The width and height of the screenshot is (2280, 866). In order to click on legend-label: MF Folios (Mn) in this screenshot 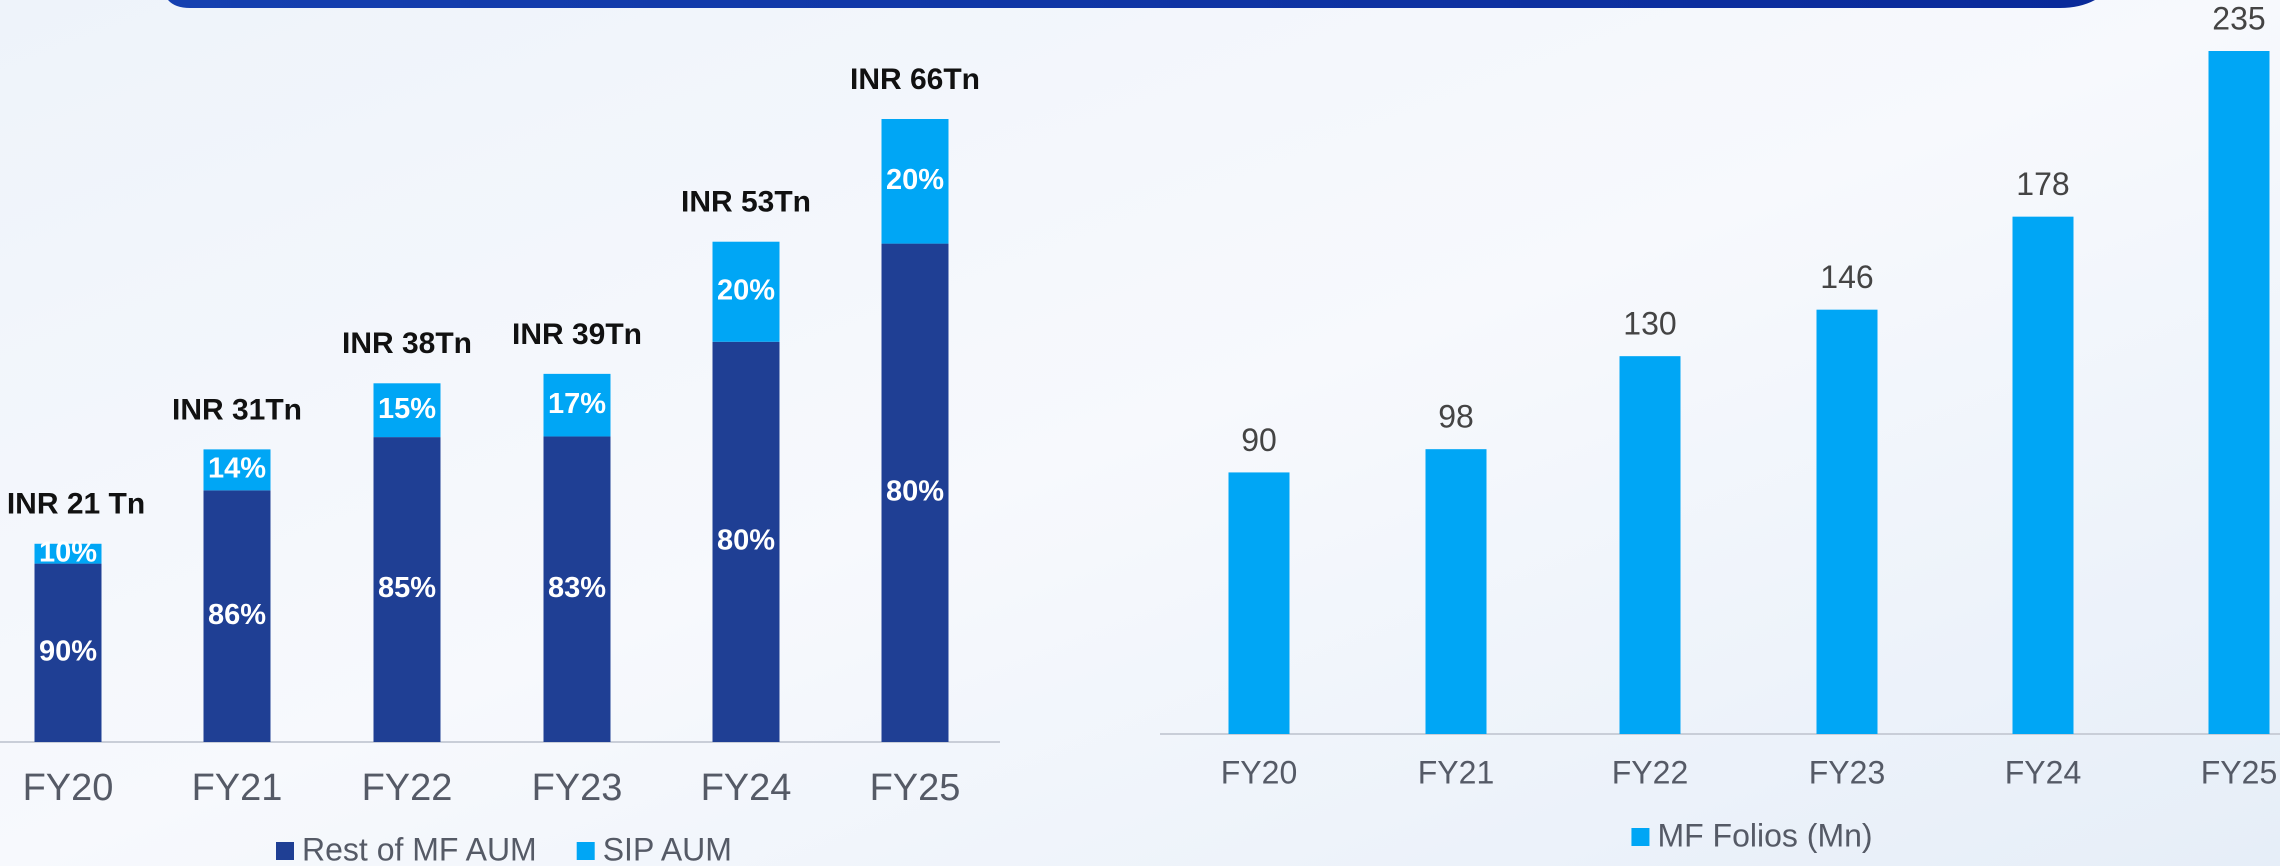, I will do `click(1764, 835)`.